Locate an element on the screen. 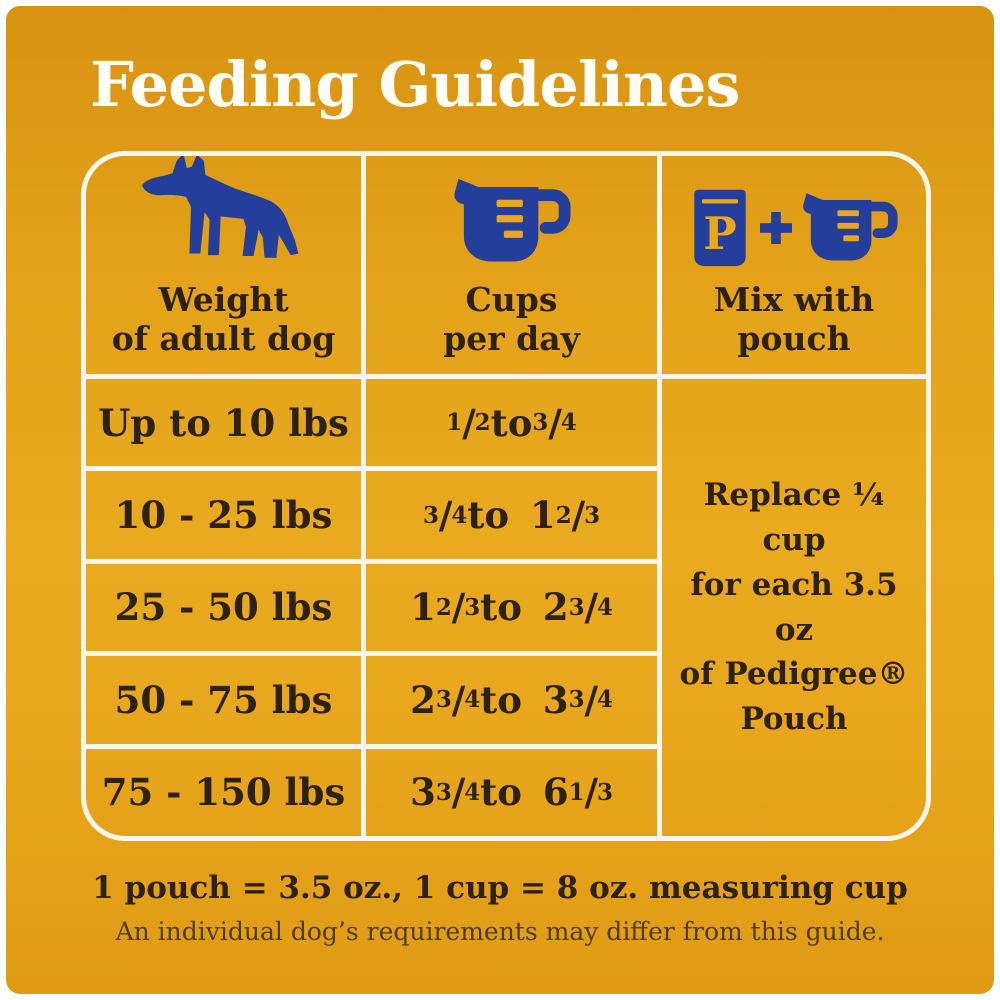 This screenshot has height=1000, width=1000. header-cups: Cups per day is located at coordinates (511, 265).